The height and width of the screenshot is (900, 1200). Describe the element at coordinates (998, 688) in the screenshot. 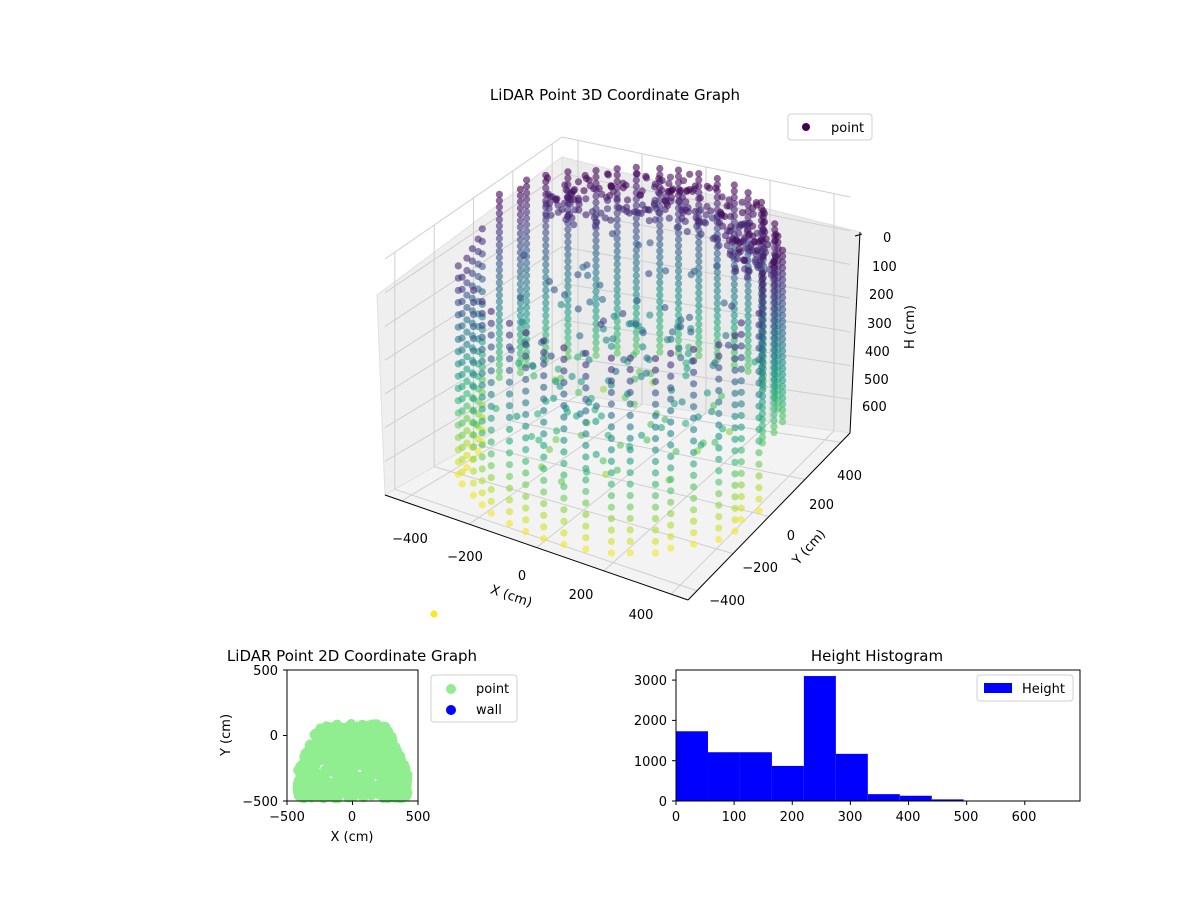

I see `legend-swatch-height` at that location.